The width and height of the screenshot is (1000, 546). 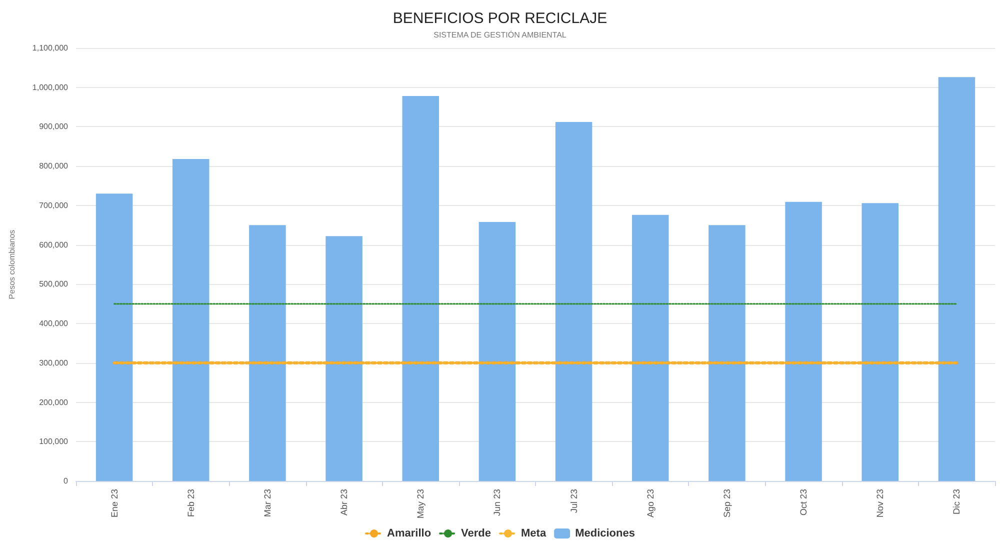 I want to click on y-tick-label: 1,100,000, so click(x=50, y=48).